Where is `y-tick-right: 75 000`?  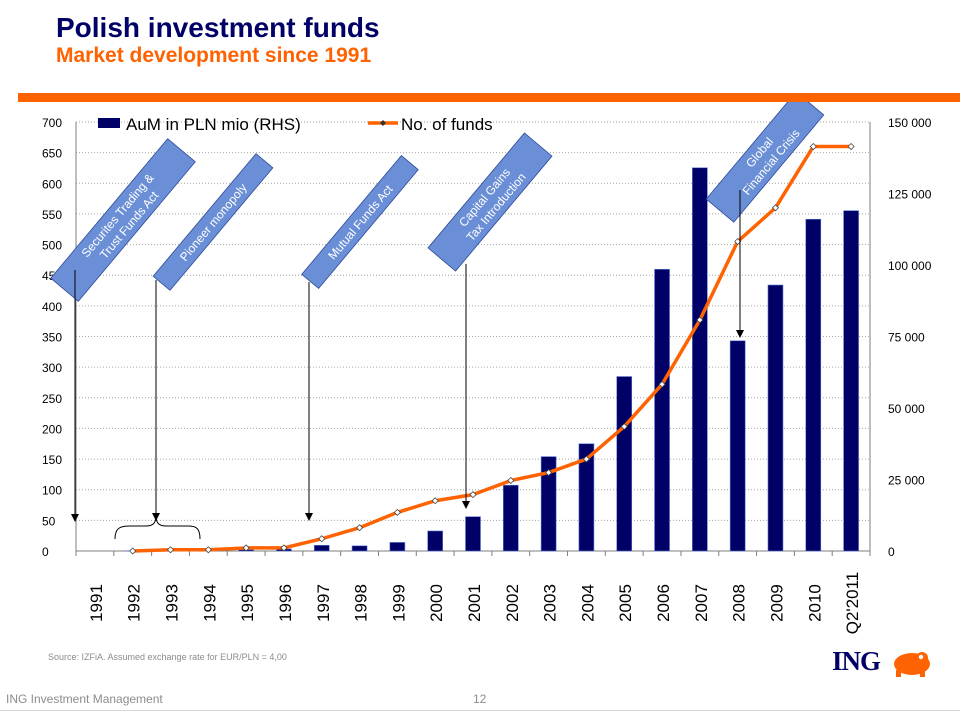 y-tick-right: 75 000 is located at coordinates (906, 338).